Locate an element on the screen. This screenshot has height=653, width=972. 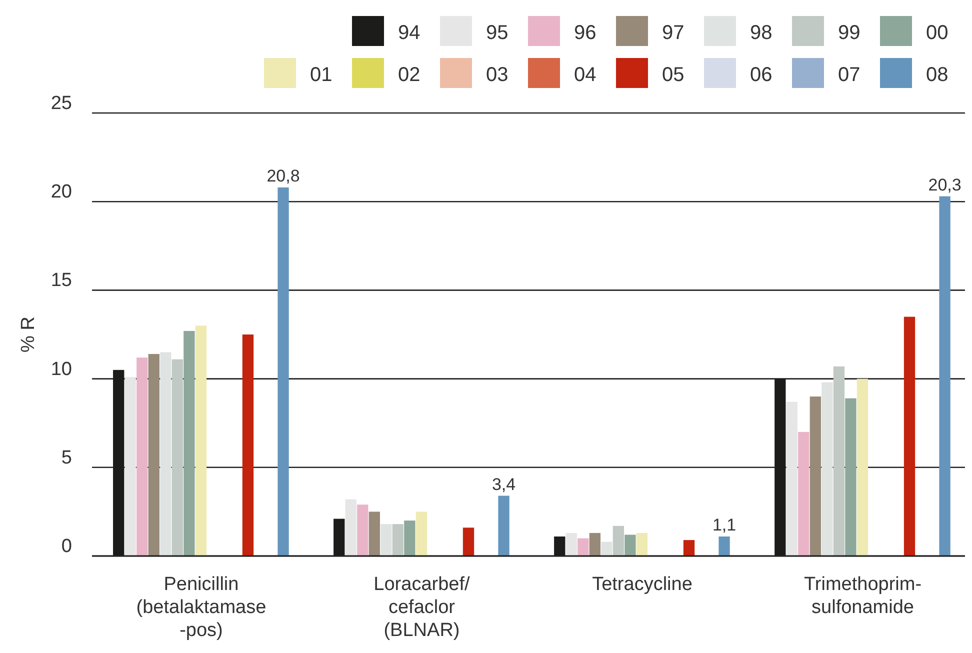
legend-label: 01 is located at coordinates (321, 75).